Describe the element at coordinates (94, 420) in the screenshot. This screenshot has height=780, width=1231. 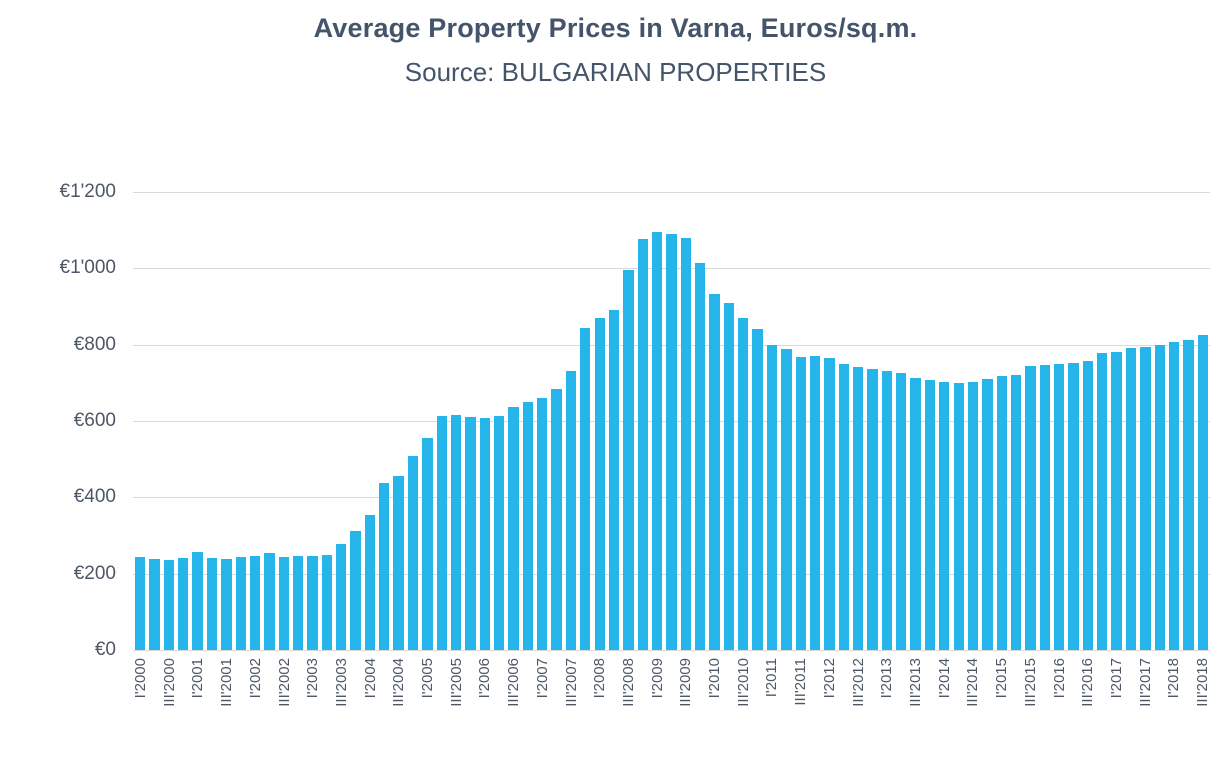
I see `y-axis-tick-label: €600` at that location.